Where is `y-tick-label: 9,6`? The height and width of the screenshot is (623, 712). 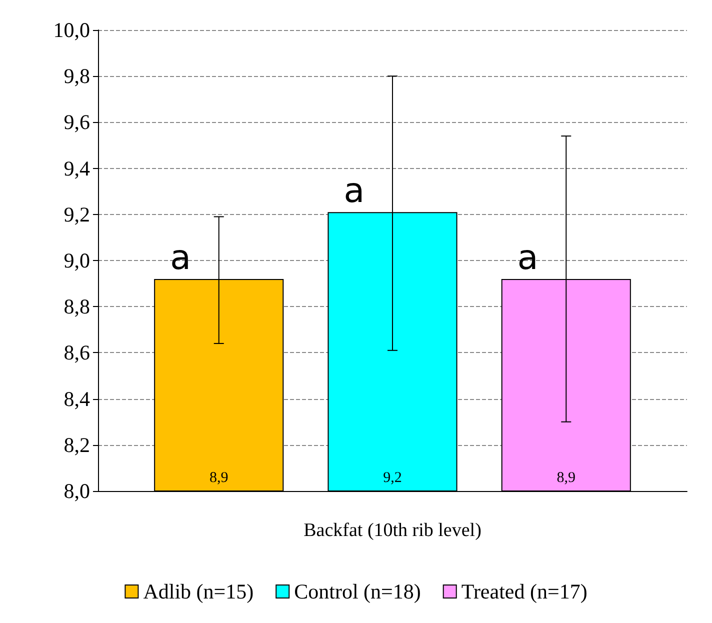 y-tick-label: 9,6 is located at coordinates (77, 122).